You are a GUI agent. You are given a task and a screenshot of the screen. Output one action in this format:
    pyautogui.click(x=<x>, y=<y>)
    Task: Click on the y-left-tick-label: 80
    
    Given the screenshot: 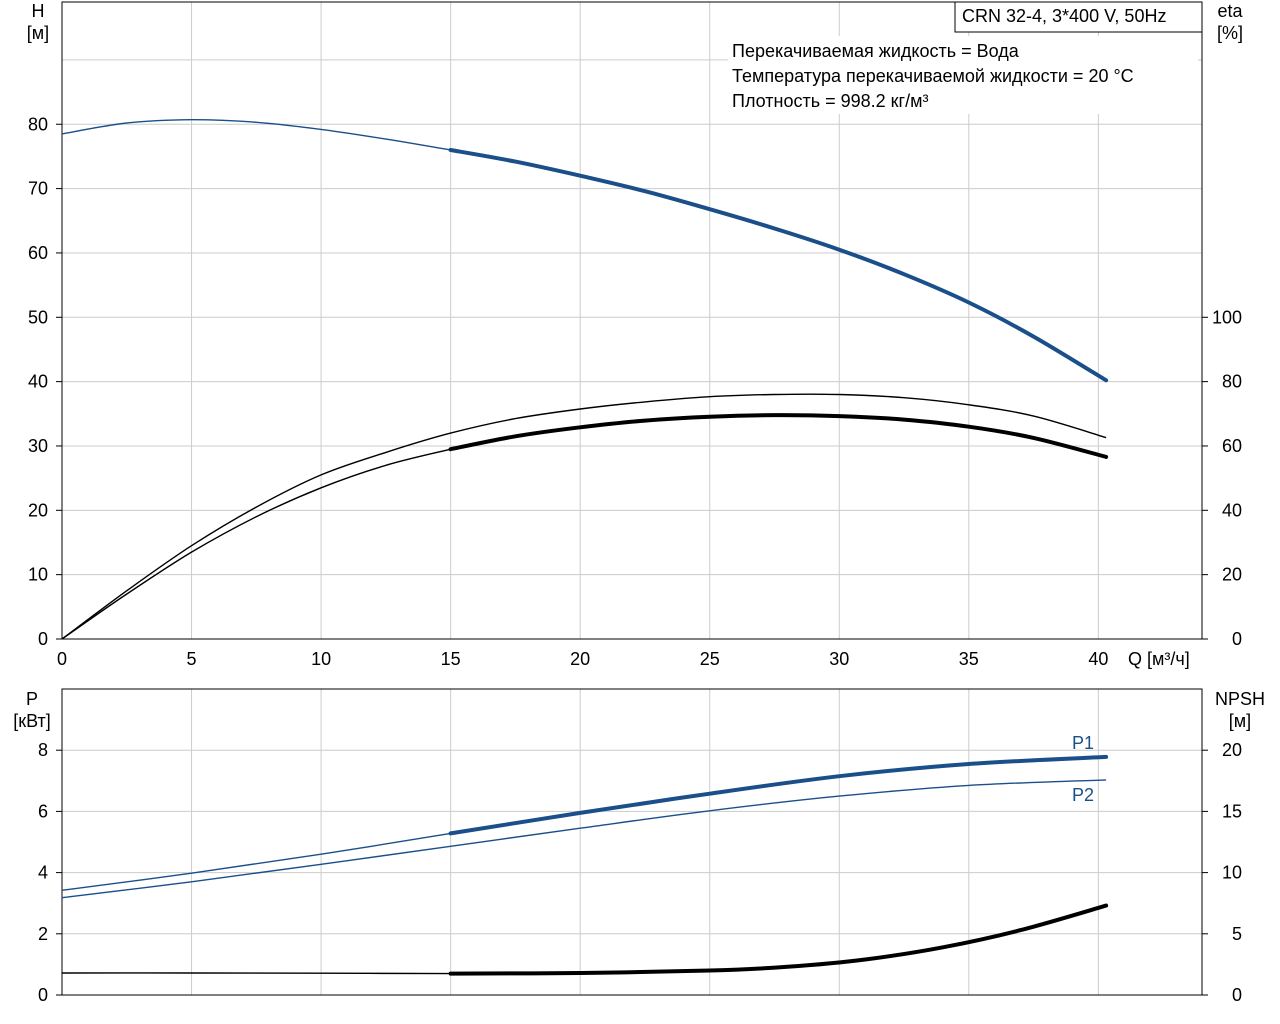 What is the action you would take?
    pyautogui.click(x=38, y=124)
    